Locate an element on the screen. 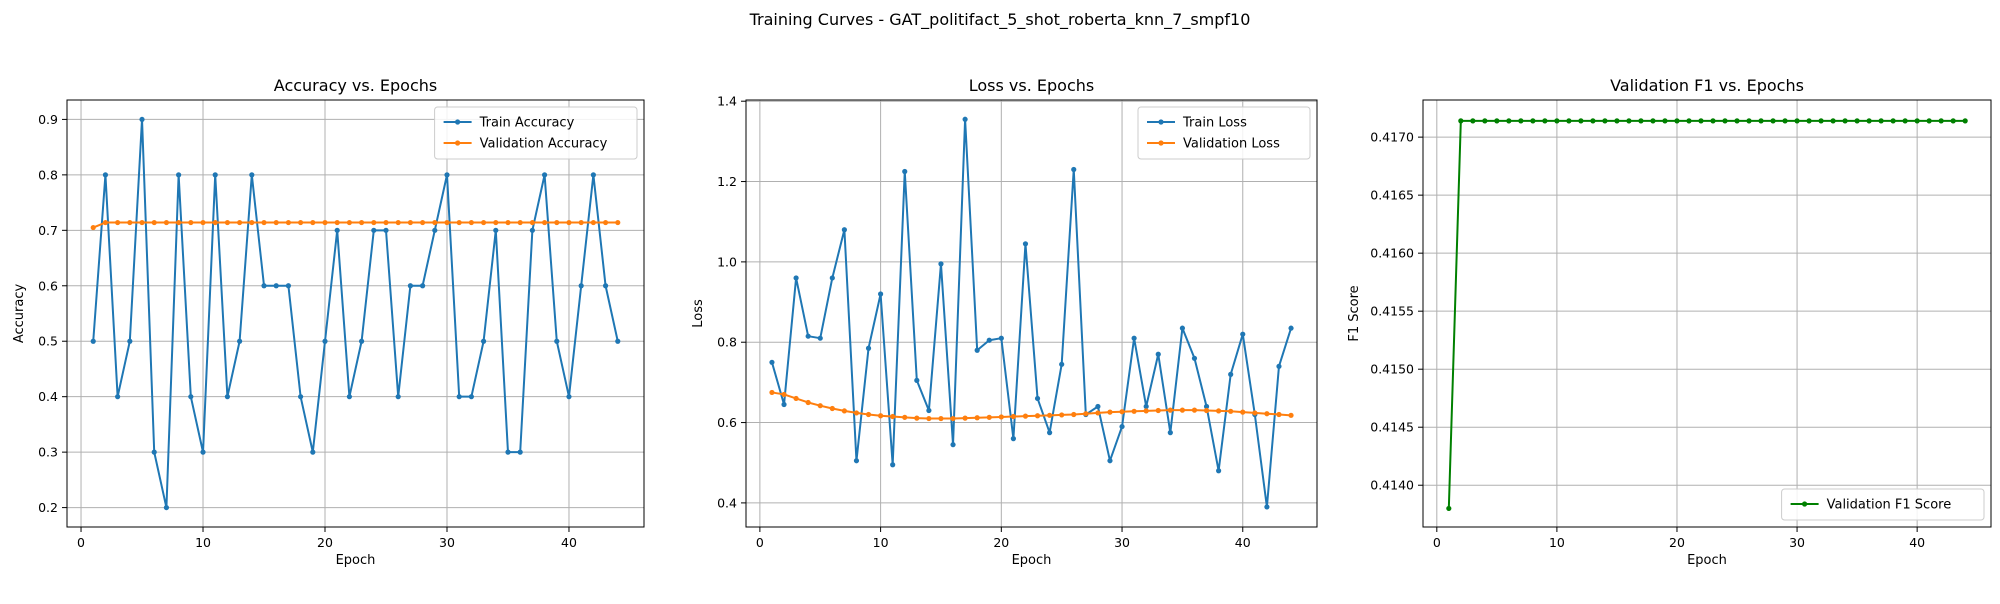 Image resolution: width=2000 pixels, height=604 pixels. y-tick-label: 0.8 is located at coordinates (48, 174).